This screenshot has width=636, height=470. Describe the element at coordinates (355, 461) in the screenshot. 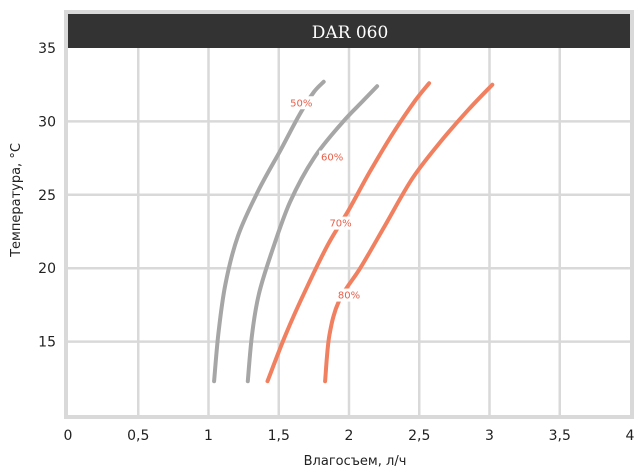

I see `x-axis-label: Влагосъем, л/ч` at that location.